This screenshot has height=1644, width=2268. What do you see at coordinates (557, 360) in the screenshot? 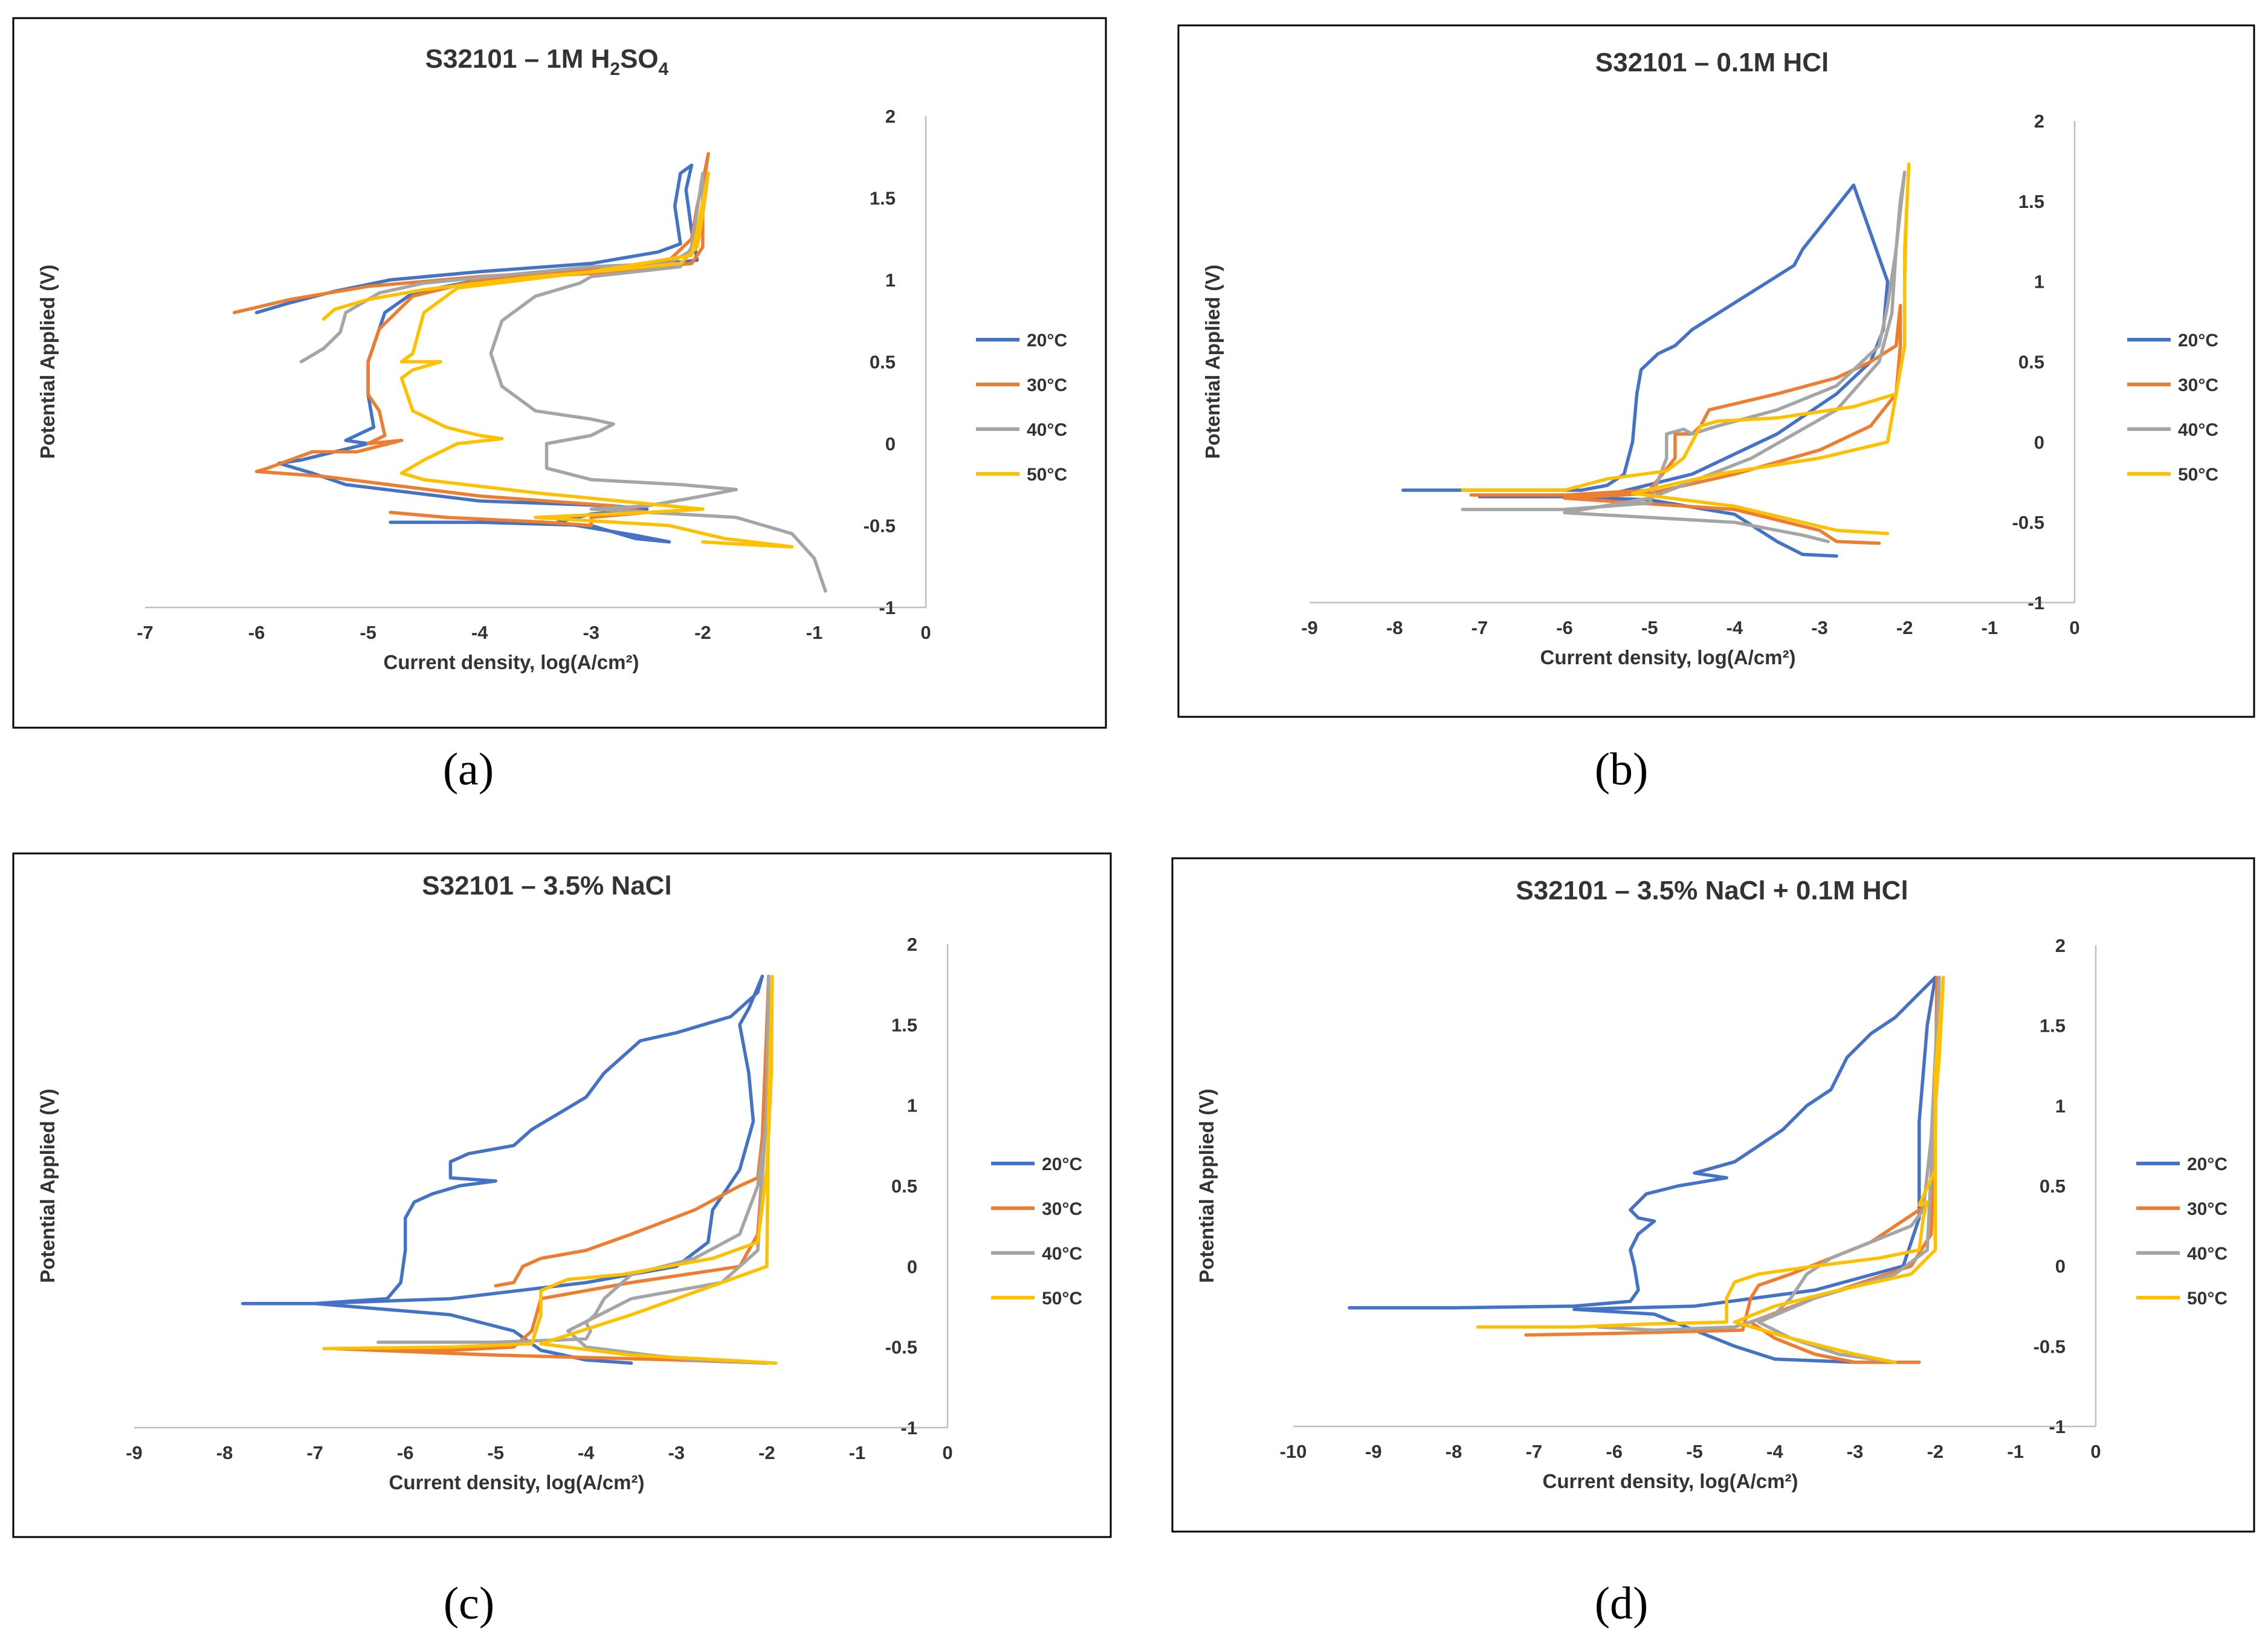
I see `series-line-50c` at bounding box center [557, 360].